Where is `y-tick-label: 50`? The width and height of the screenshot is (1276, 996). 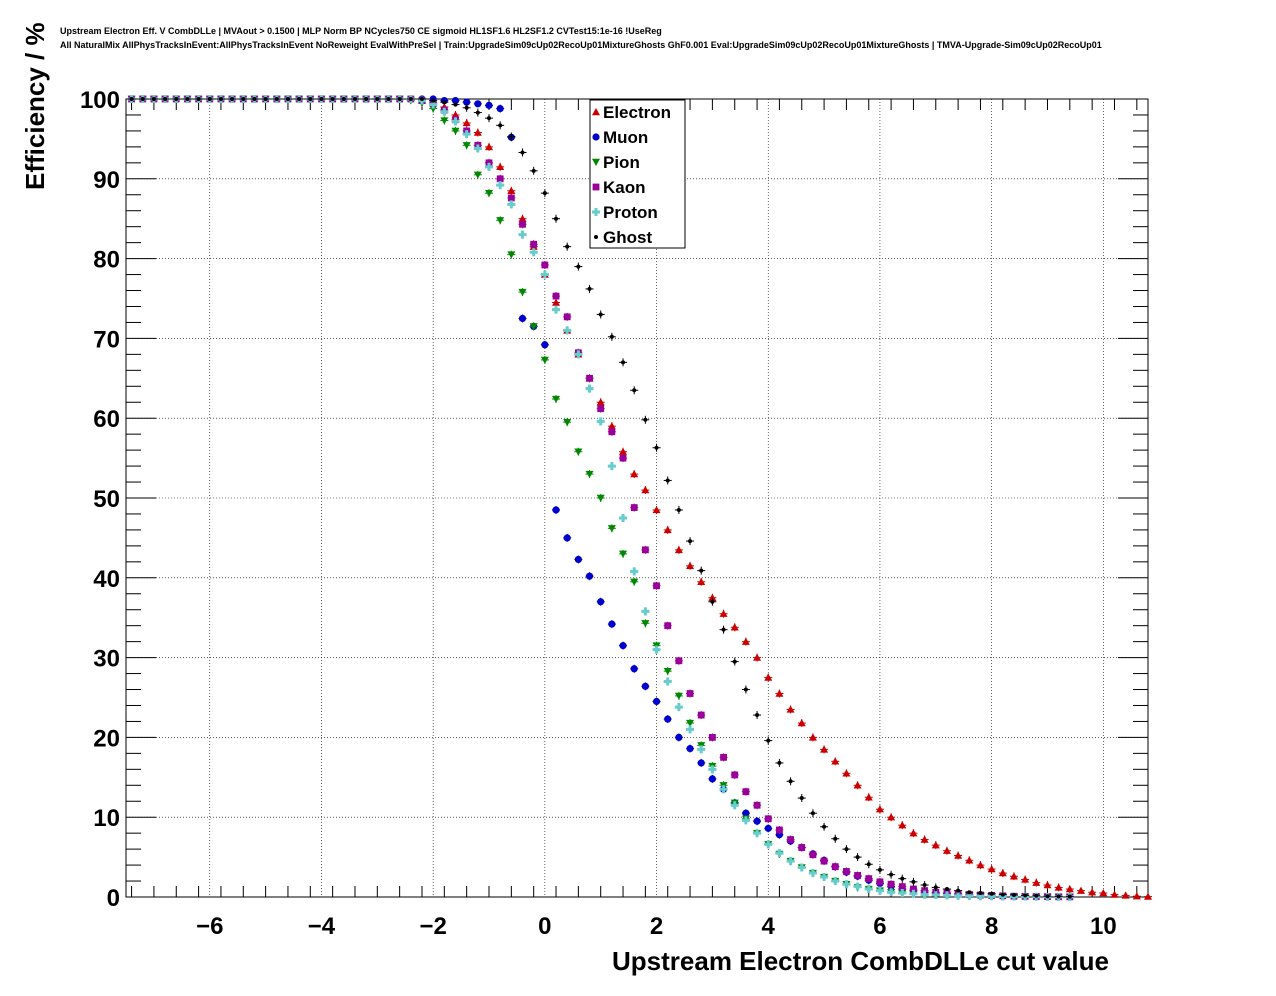 y-tick-label: 50 is located at coordinates (106, 499).